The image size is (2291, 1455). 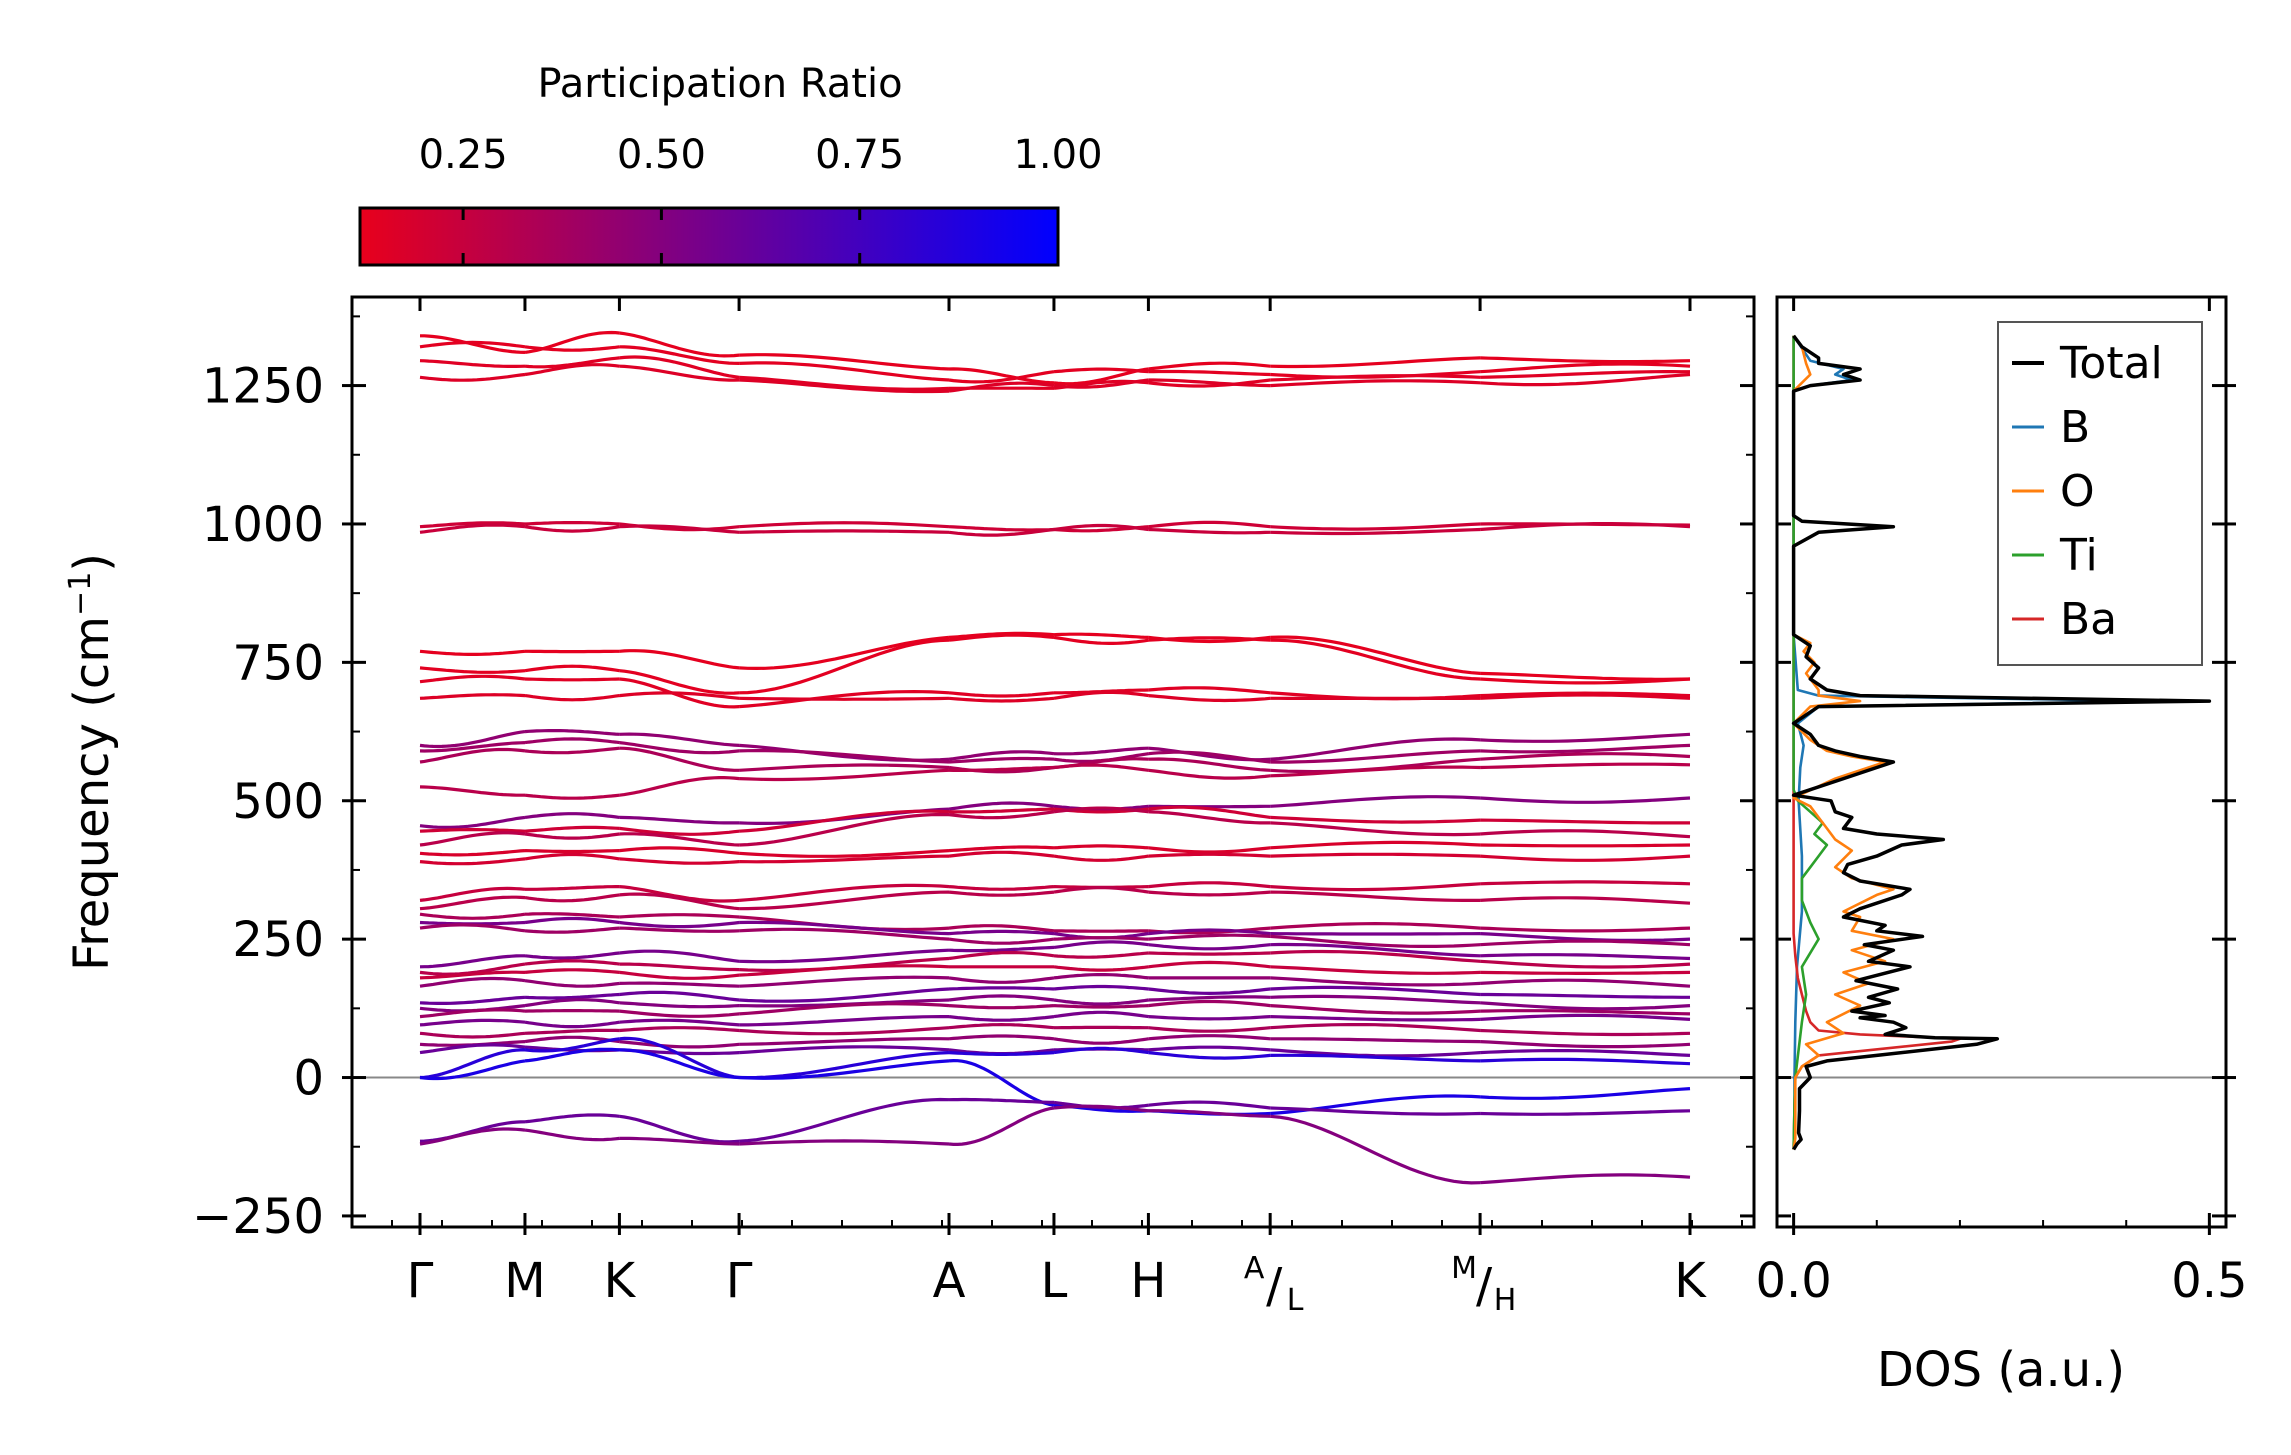 I want to click on colorbar-tick-label: 0.75, so click(x=859, y=155).